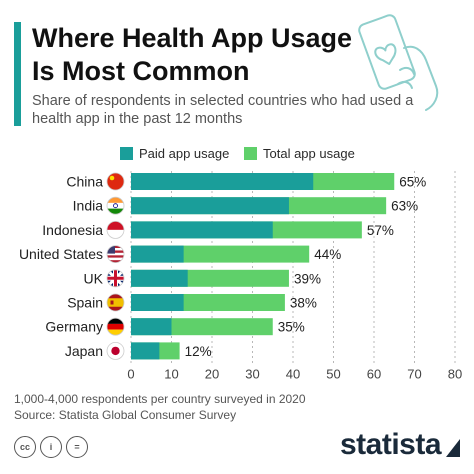  What do you see at coordinates (17, 74) in the screenshot?
I see `title-accent-bar` at bounding box center [17, 74].